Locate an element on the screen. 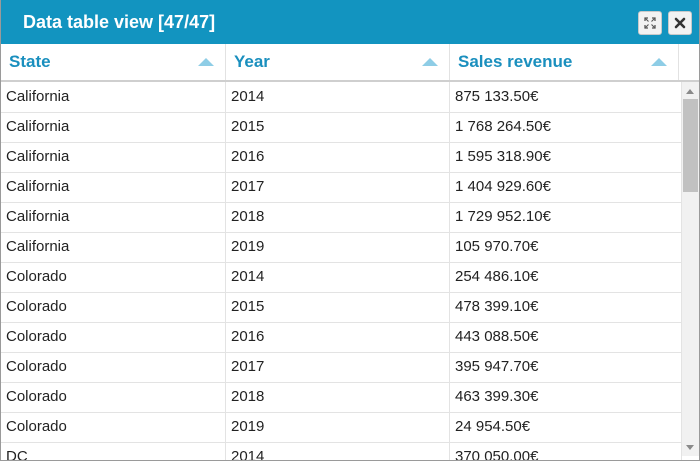 The height and width of the screenshot is (461, 700). table-row: California 2018 1 729 952.10€ is located at coordinates (341, 217).